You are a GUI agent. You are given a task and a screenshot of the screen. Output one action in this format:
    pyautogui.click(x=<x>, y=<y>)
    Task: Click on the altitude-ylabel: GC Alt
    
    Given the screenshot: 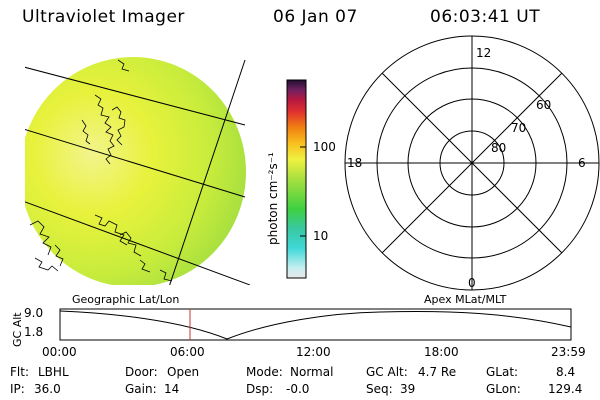 What is the action you would take?
    pyautogui.click(x=17, y=329)
    